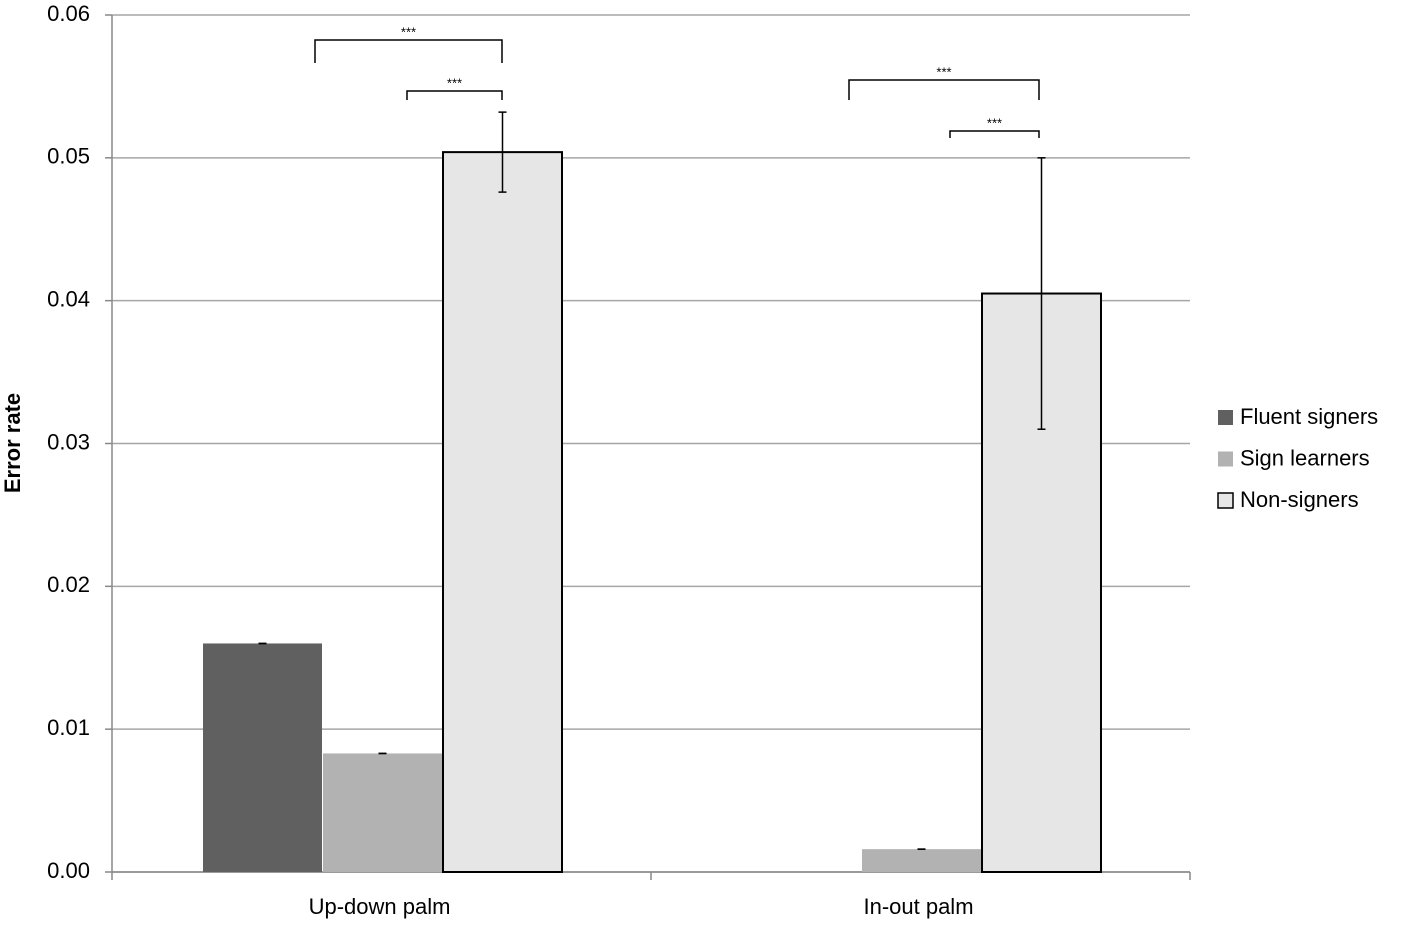  I want to click on x-tick-label: In-out palm, so click(918, 906).